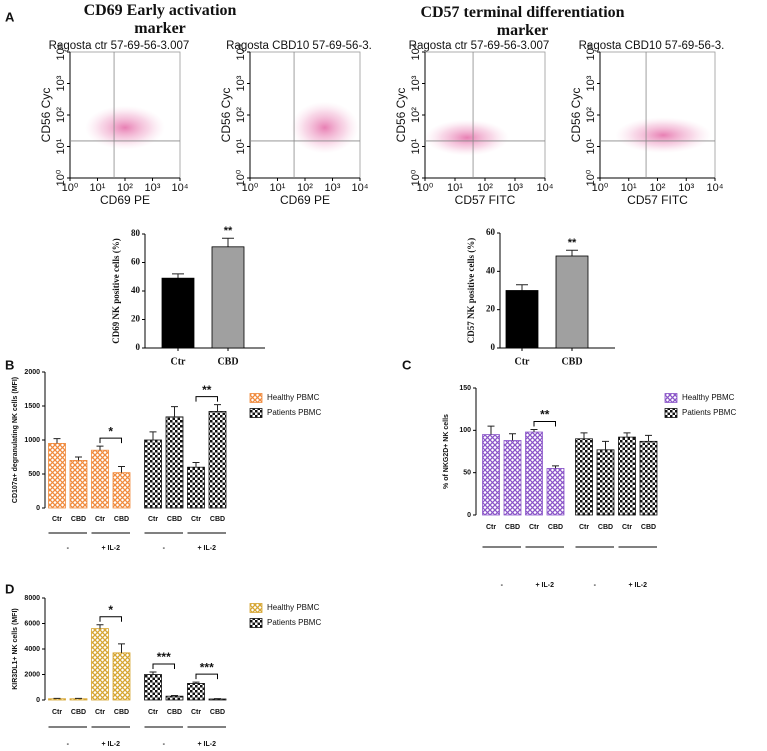 The width and height of the screenshot is (767, 751). I want to click on y-tick-label: 1500, so click(32, 406).